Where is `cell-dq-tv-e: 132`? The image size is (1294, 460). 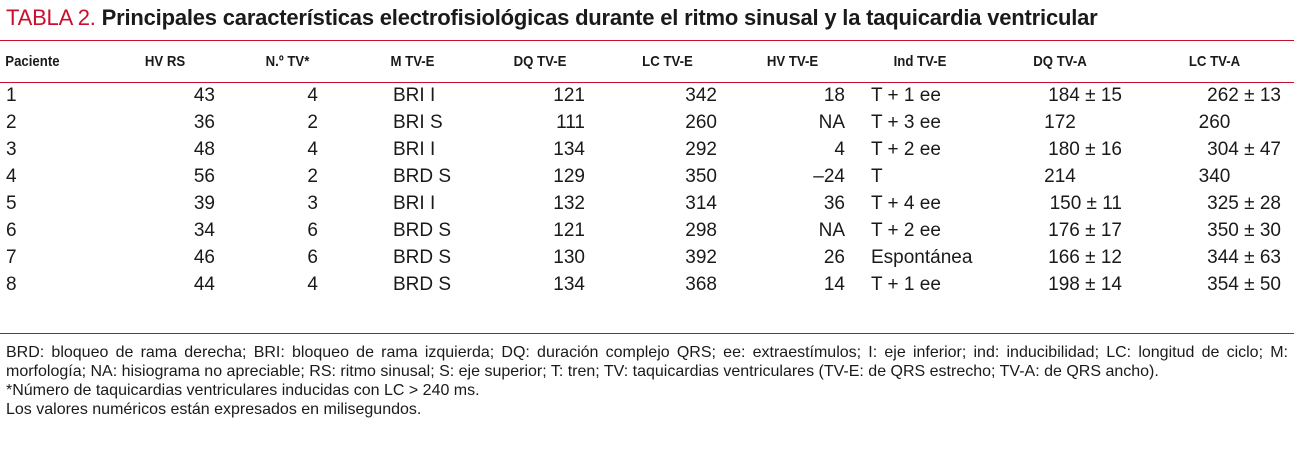
cell-dq-tv-e: 132 is located at coordinates (569, 203).